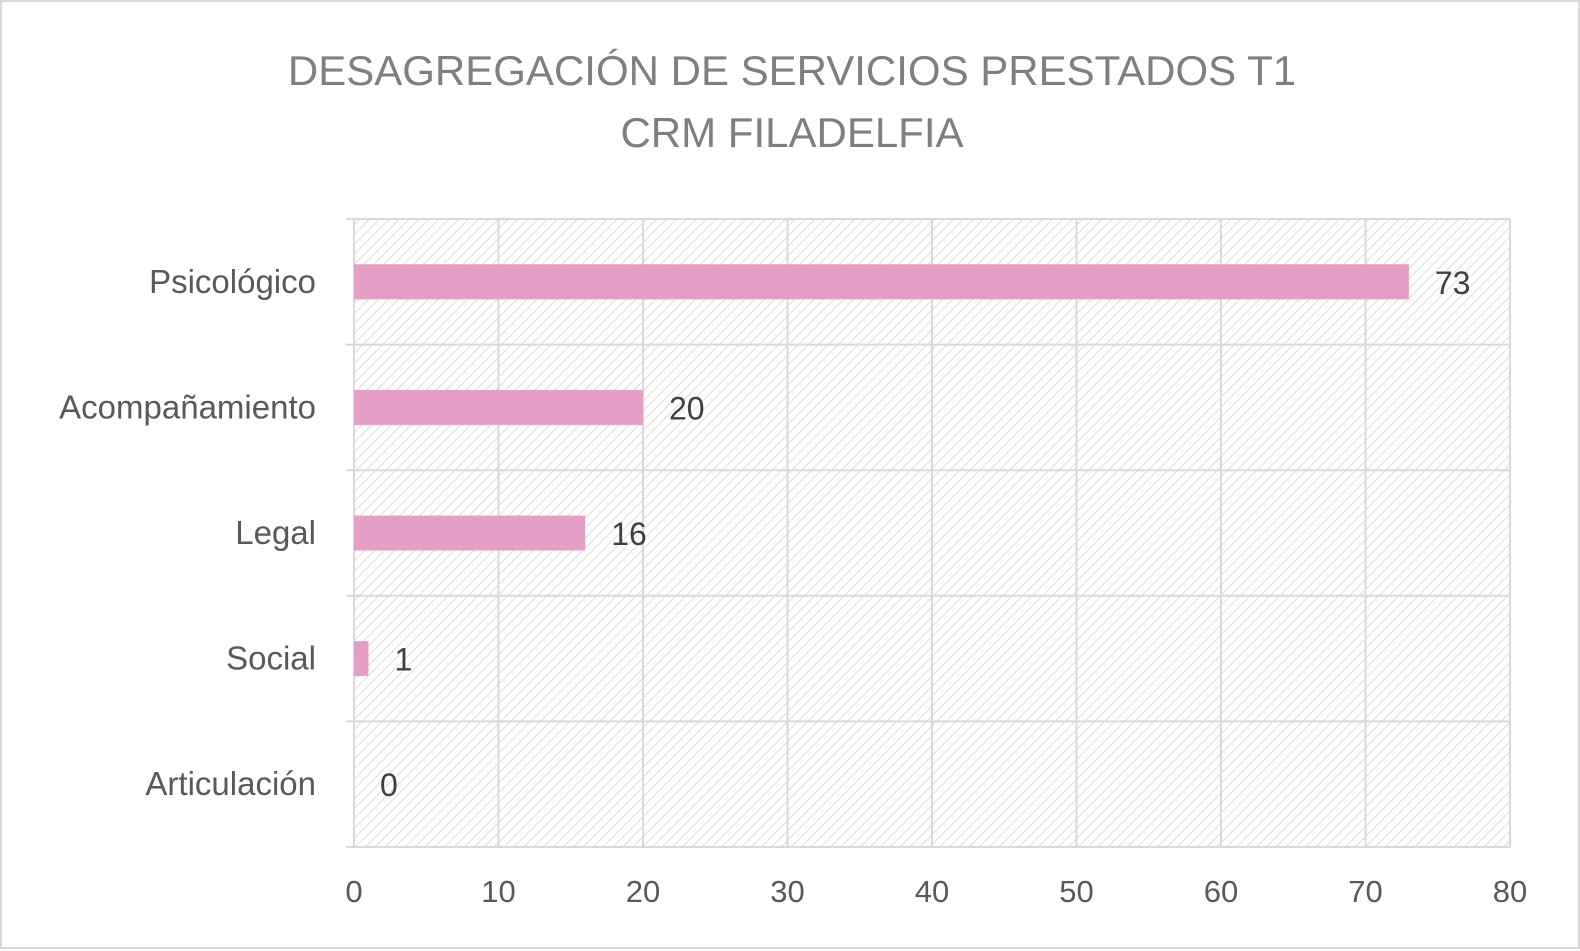 This screenshot has width=1580, height=951. I want to click on x-tick-label: 40, so click(932, 891).